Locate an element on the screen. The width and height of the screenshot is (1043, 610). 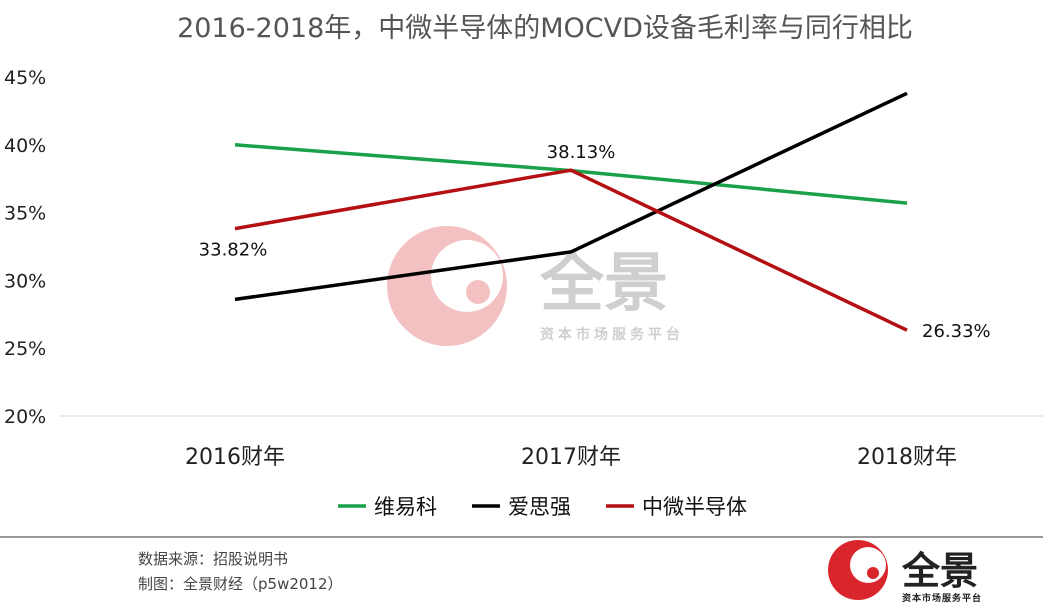
data-label: 26.33% is located at coordinates (956, 331).